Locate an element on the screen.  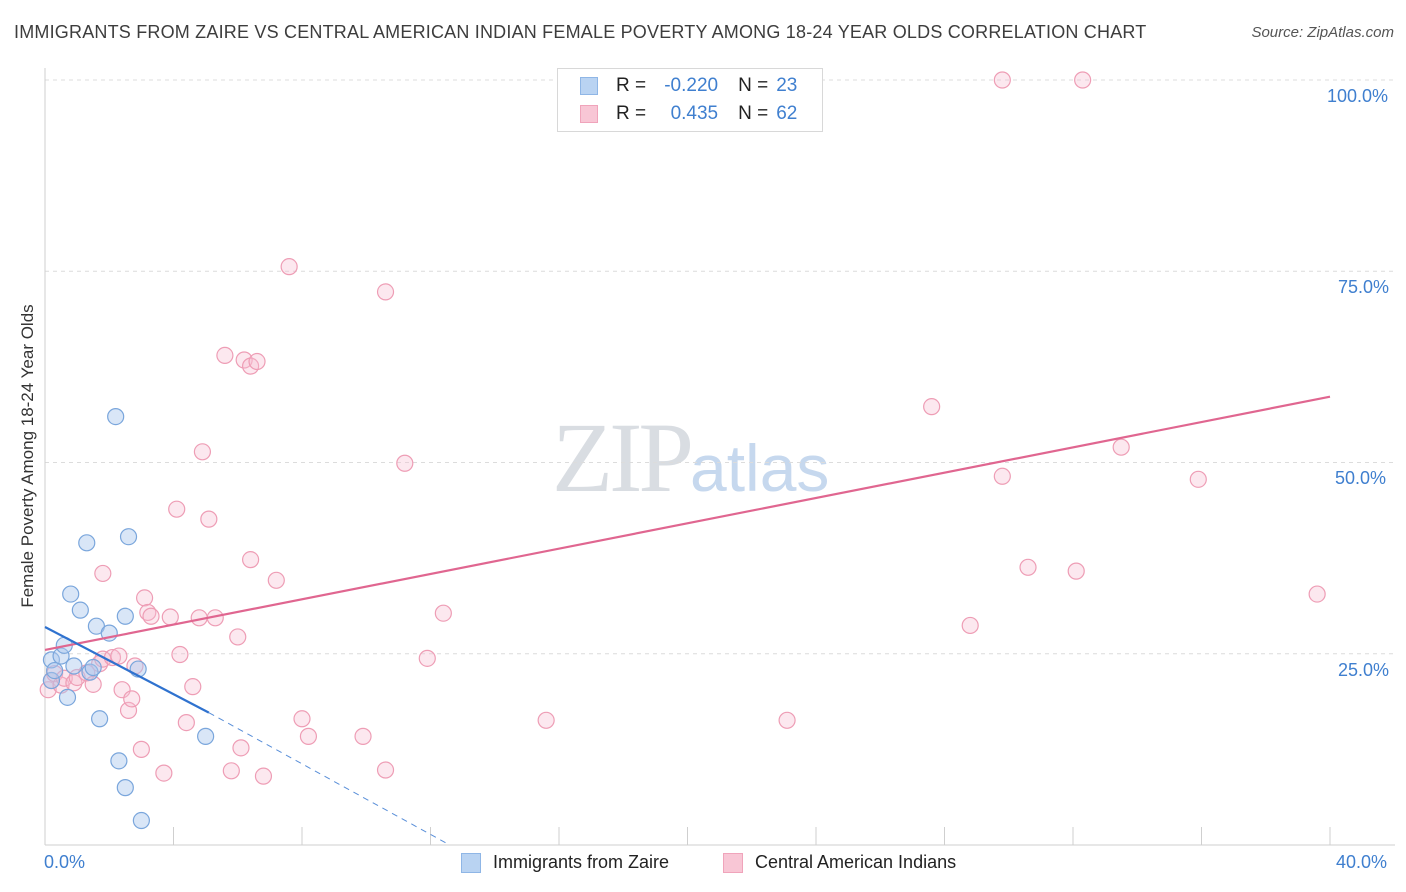
legend-r-value-zaire: -0.220 is located at coordinates (691, 85).